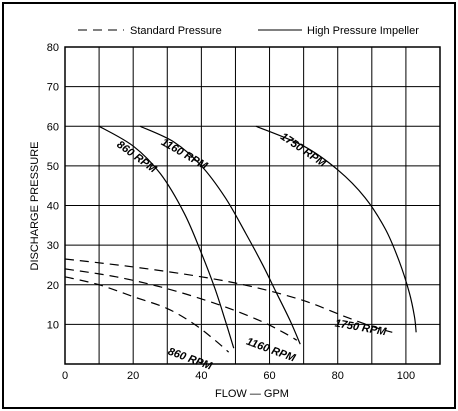 The height and width of the screenshot is (411, 458). Describe the element at coordinates (133, 376) in the screenshot. I see `x-tick-label: 20` at that location.